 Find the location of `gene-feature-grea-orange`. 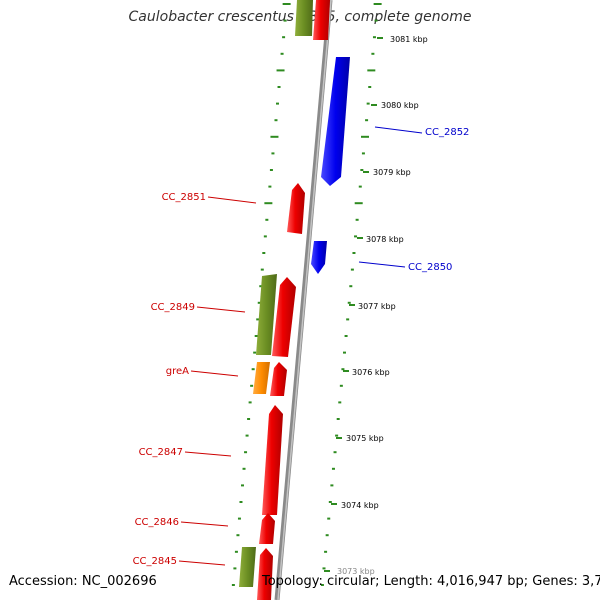

gene-feature-grea-orange is located at coordinates (261, 378).